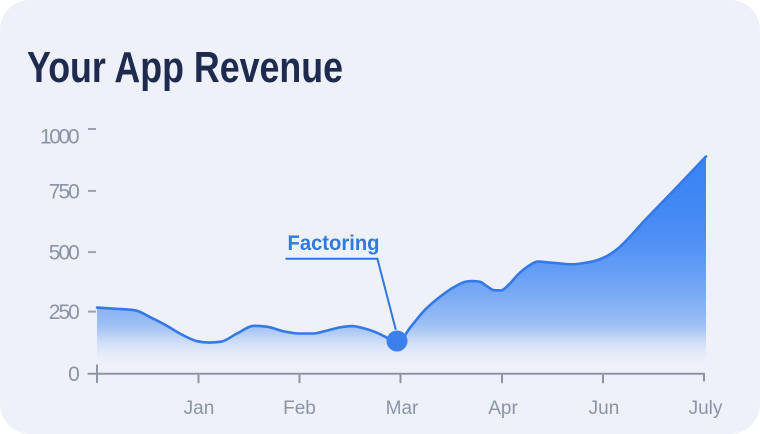 Image resolution: width=760 pixels, height=434 pixels. What do you see at coordinates (706, 408) in the screenshot?
I see `svg-text: July` at bounding box center [706, 408].